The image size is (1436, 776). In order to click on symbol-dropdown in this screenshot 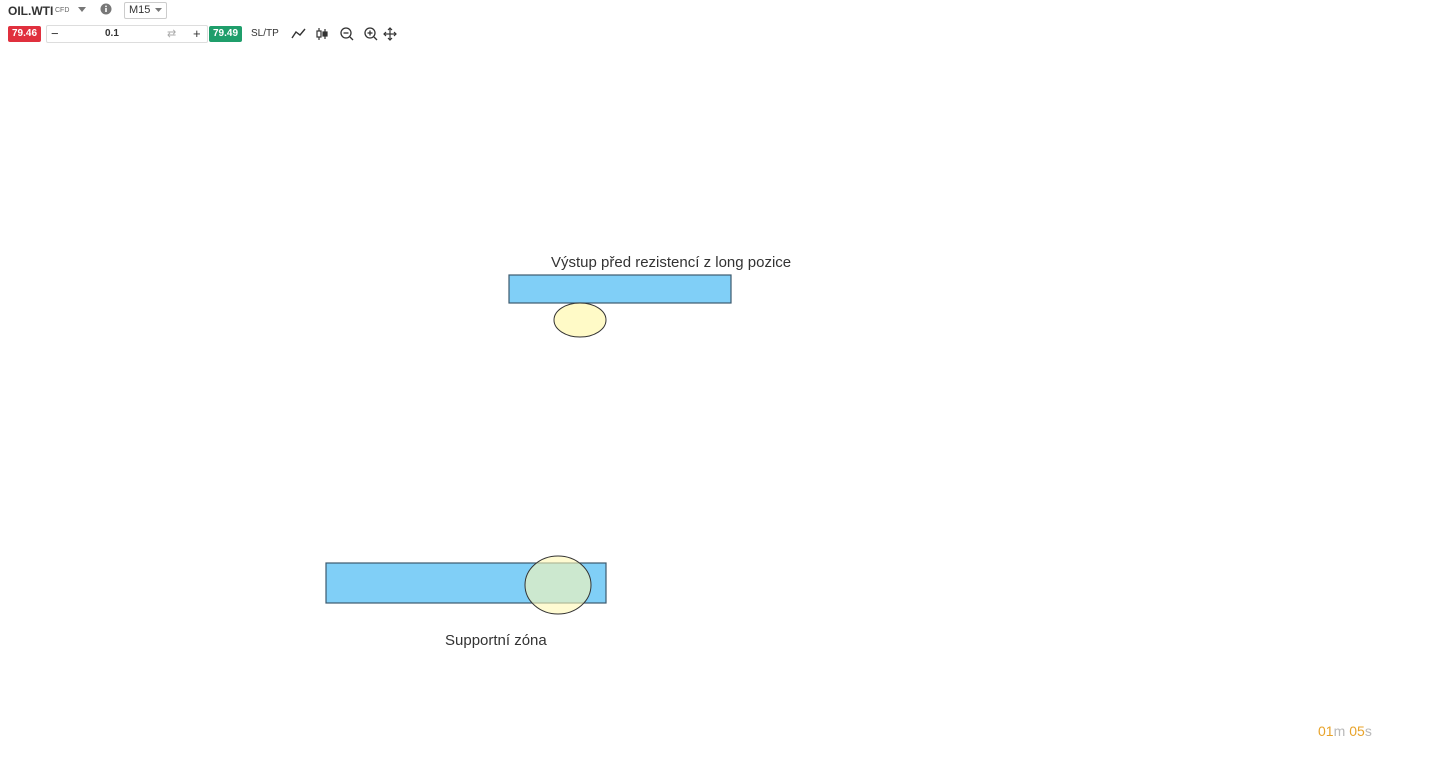, I will do `click(83, 10)`.